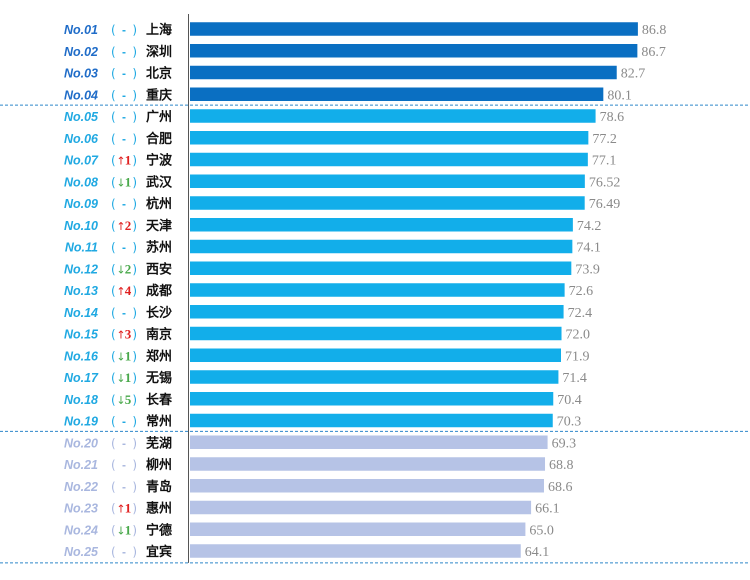 This screenshot has width=750, height=580. I want to click on change-count: 5, so click(128, 399).